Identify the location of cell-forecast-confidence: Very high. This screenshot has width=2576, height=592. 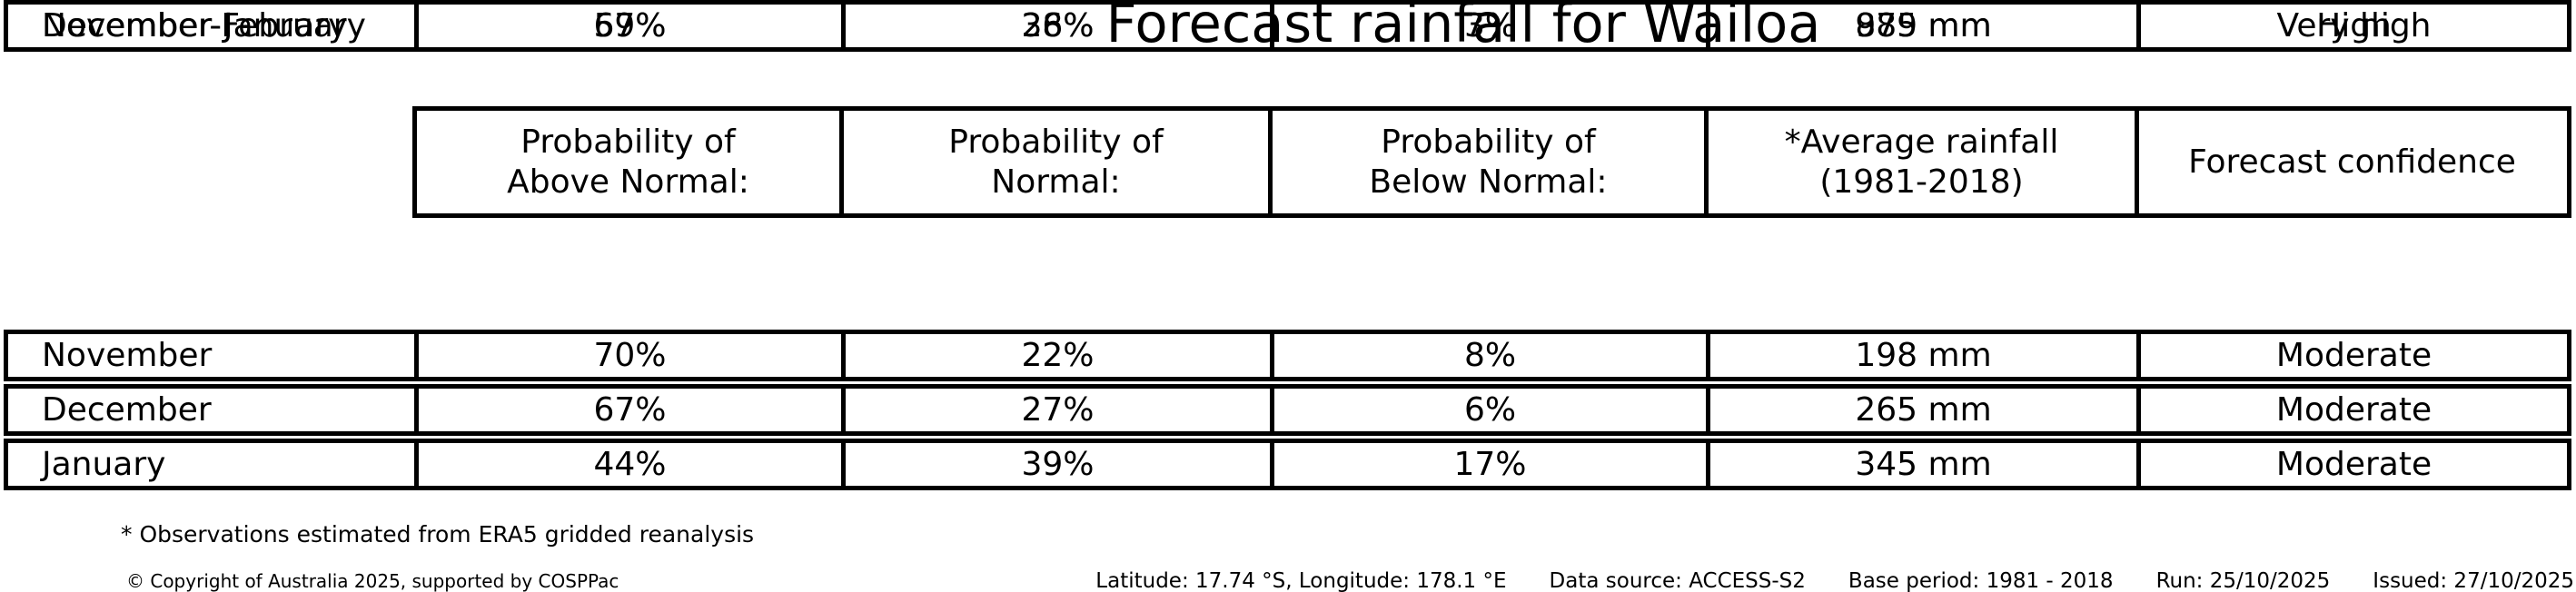
(2351, 26).